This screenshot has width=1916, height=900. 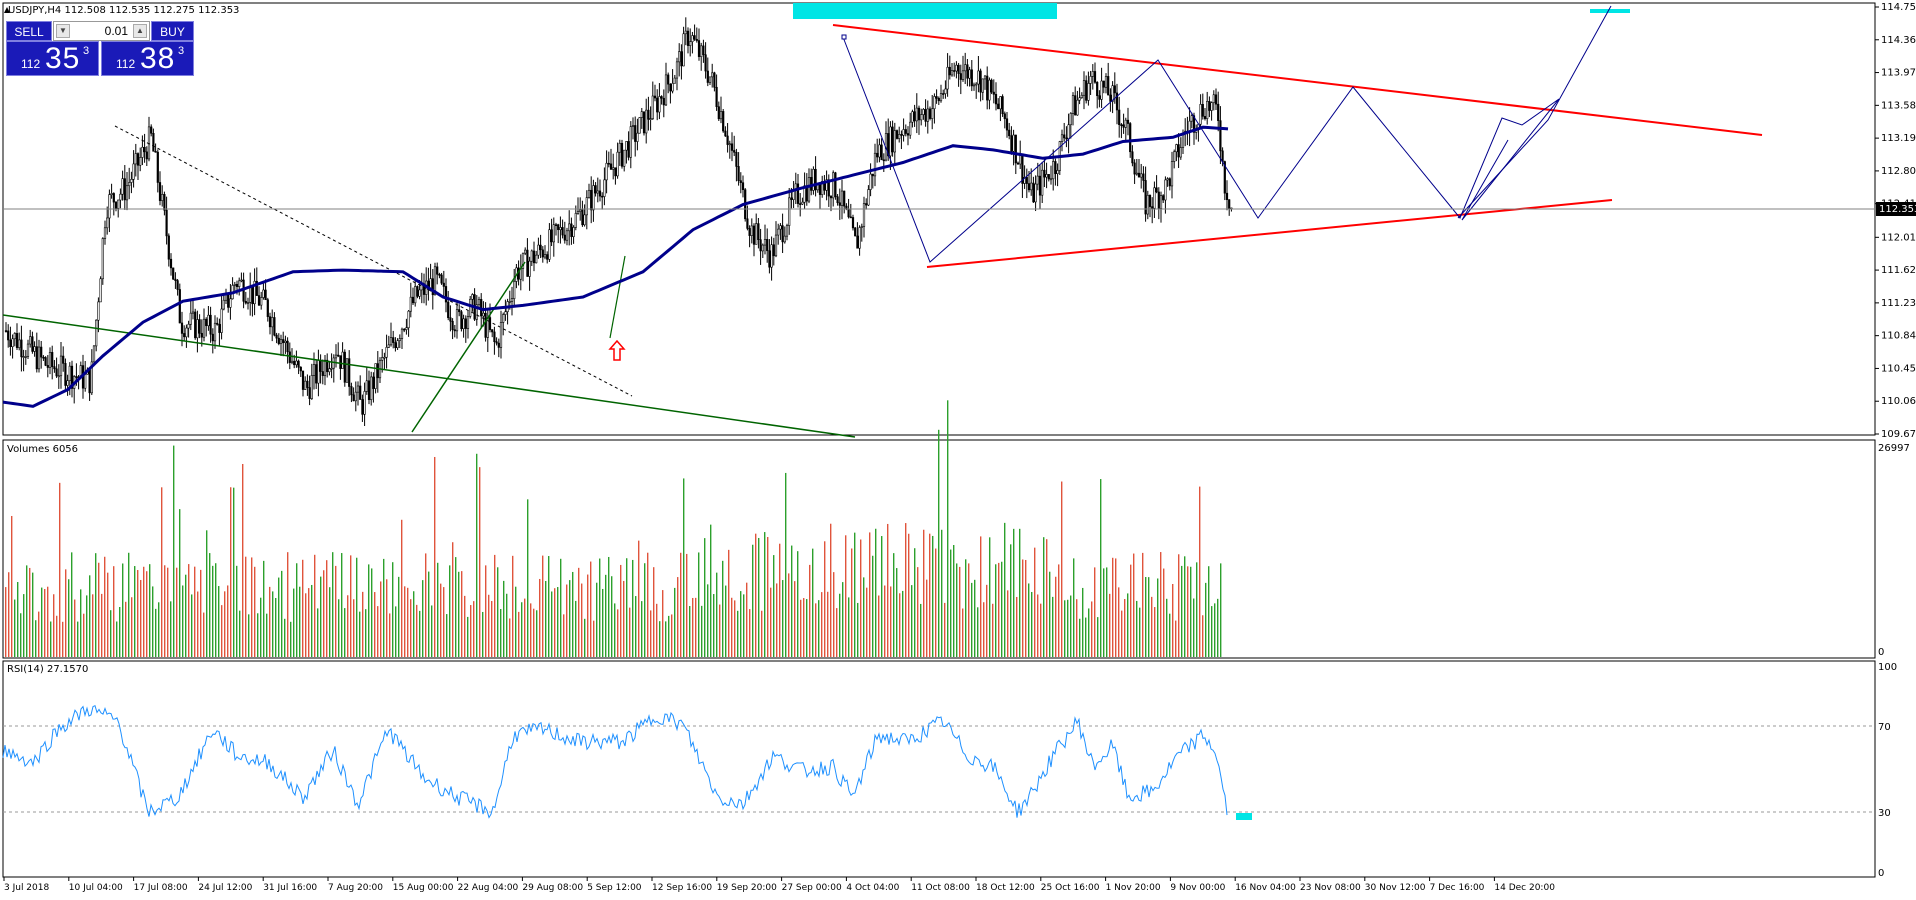 I want to click on sell-button: SELL, so click(x=29, y=31).